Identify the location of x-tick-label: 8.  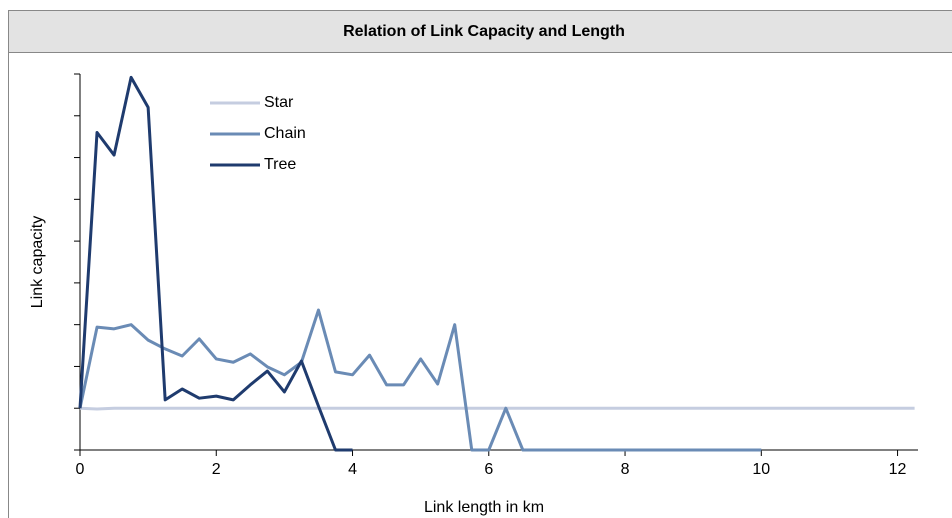
(625, 469).